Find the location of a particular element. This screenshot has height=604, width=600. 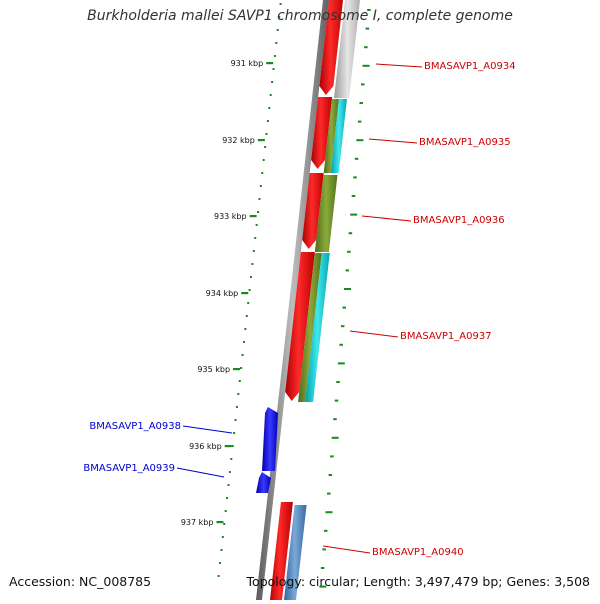

accession-label: Accession: is located at coordinates (42, 581).